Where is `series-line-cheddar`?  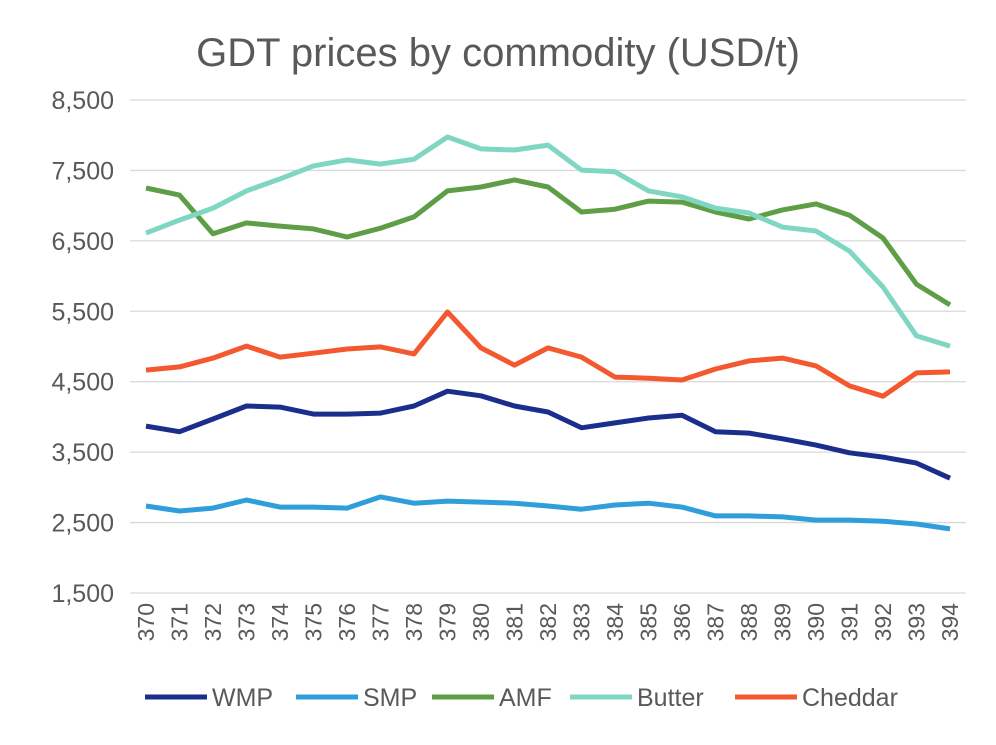 series-line-cheddar is located at coordinates (548, 354).